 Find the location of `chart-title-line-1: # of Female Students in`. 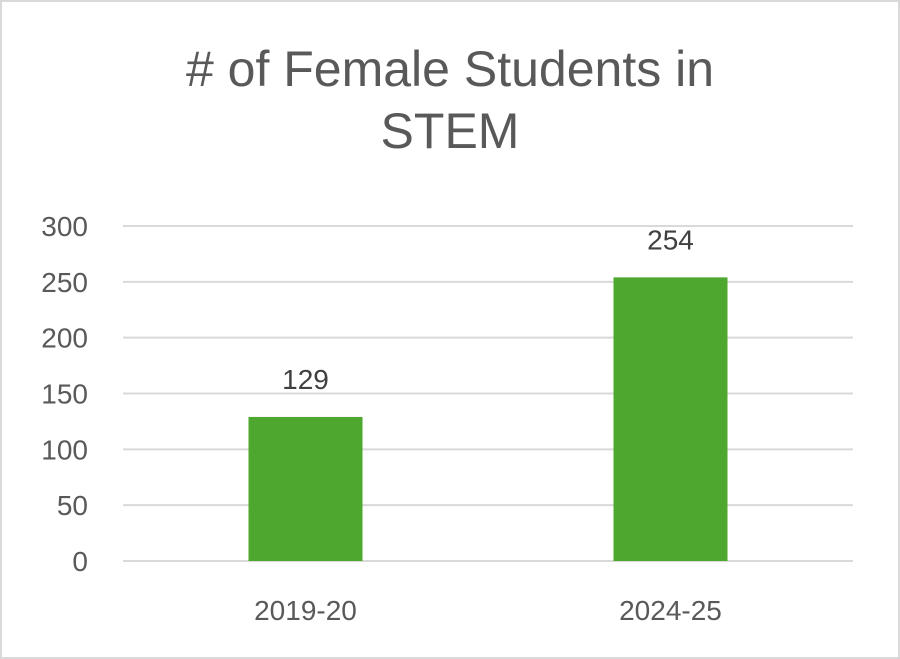

chart-title-line-1: # of Female Students in is located at coordinates (450, 69).